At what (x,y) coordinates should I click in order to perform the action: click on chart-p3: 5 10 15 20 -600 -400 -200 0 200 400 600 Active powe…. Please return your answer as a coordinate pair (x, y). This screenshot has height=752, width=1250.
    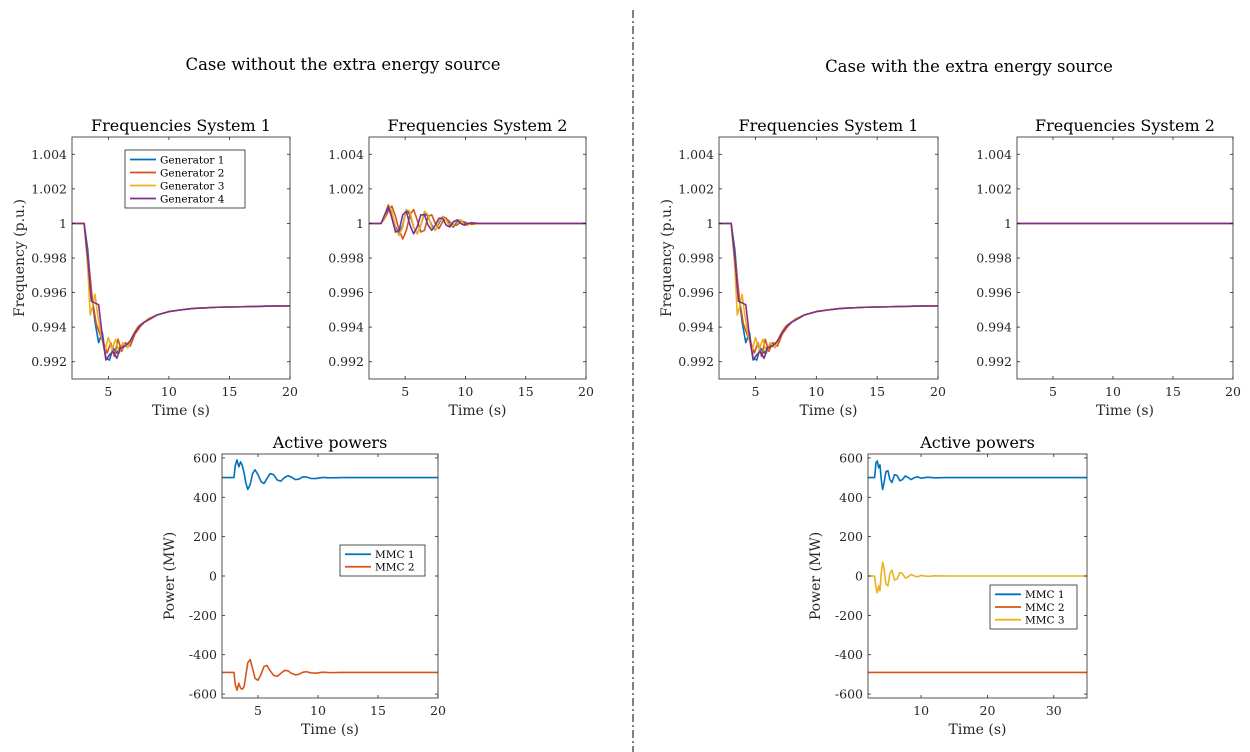
    Looking at the image, I should click on (304, 585).